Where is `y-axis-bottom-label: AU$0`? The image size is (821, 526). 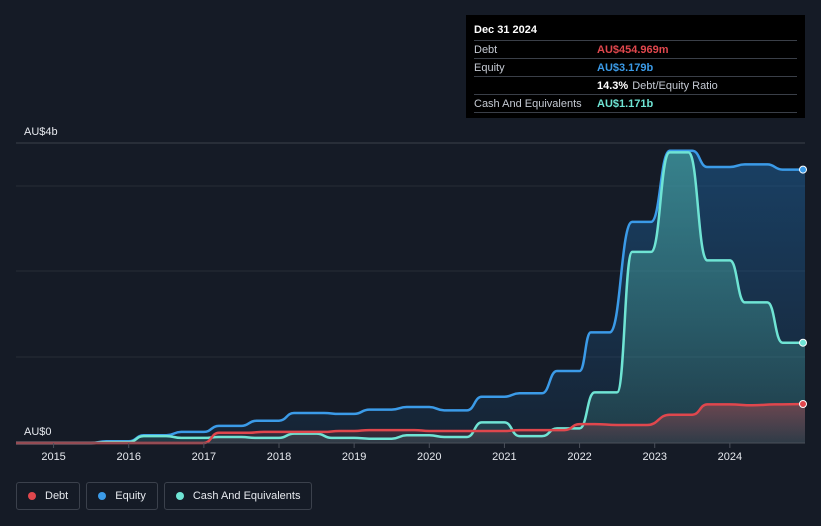 y-axis-bottom-label: AU$0 is located at coordinates (38, 432).